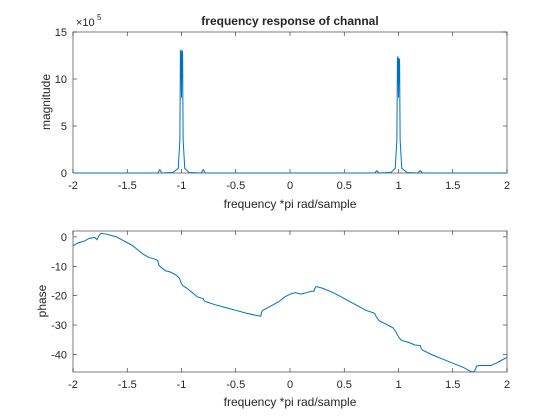 The height and width of the screenshot is (420, 560). I want to click on phase-x-axis-label: frequency *pi rad/sample, so click(290, 402).